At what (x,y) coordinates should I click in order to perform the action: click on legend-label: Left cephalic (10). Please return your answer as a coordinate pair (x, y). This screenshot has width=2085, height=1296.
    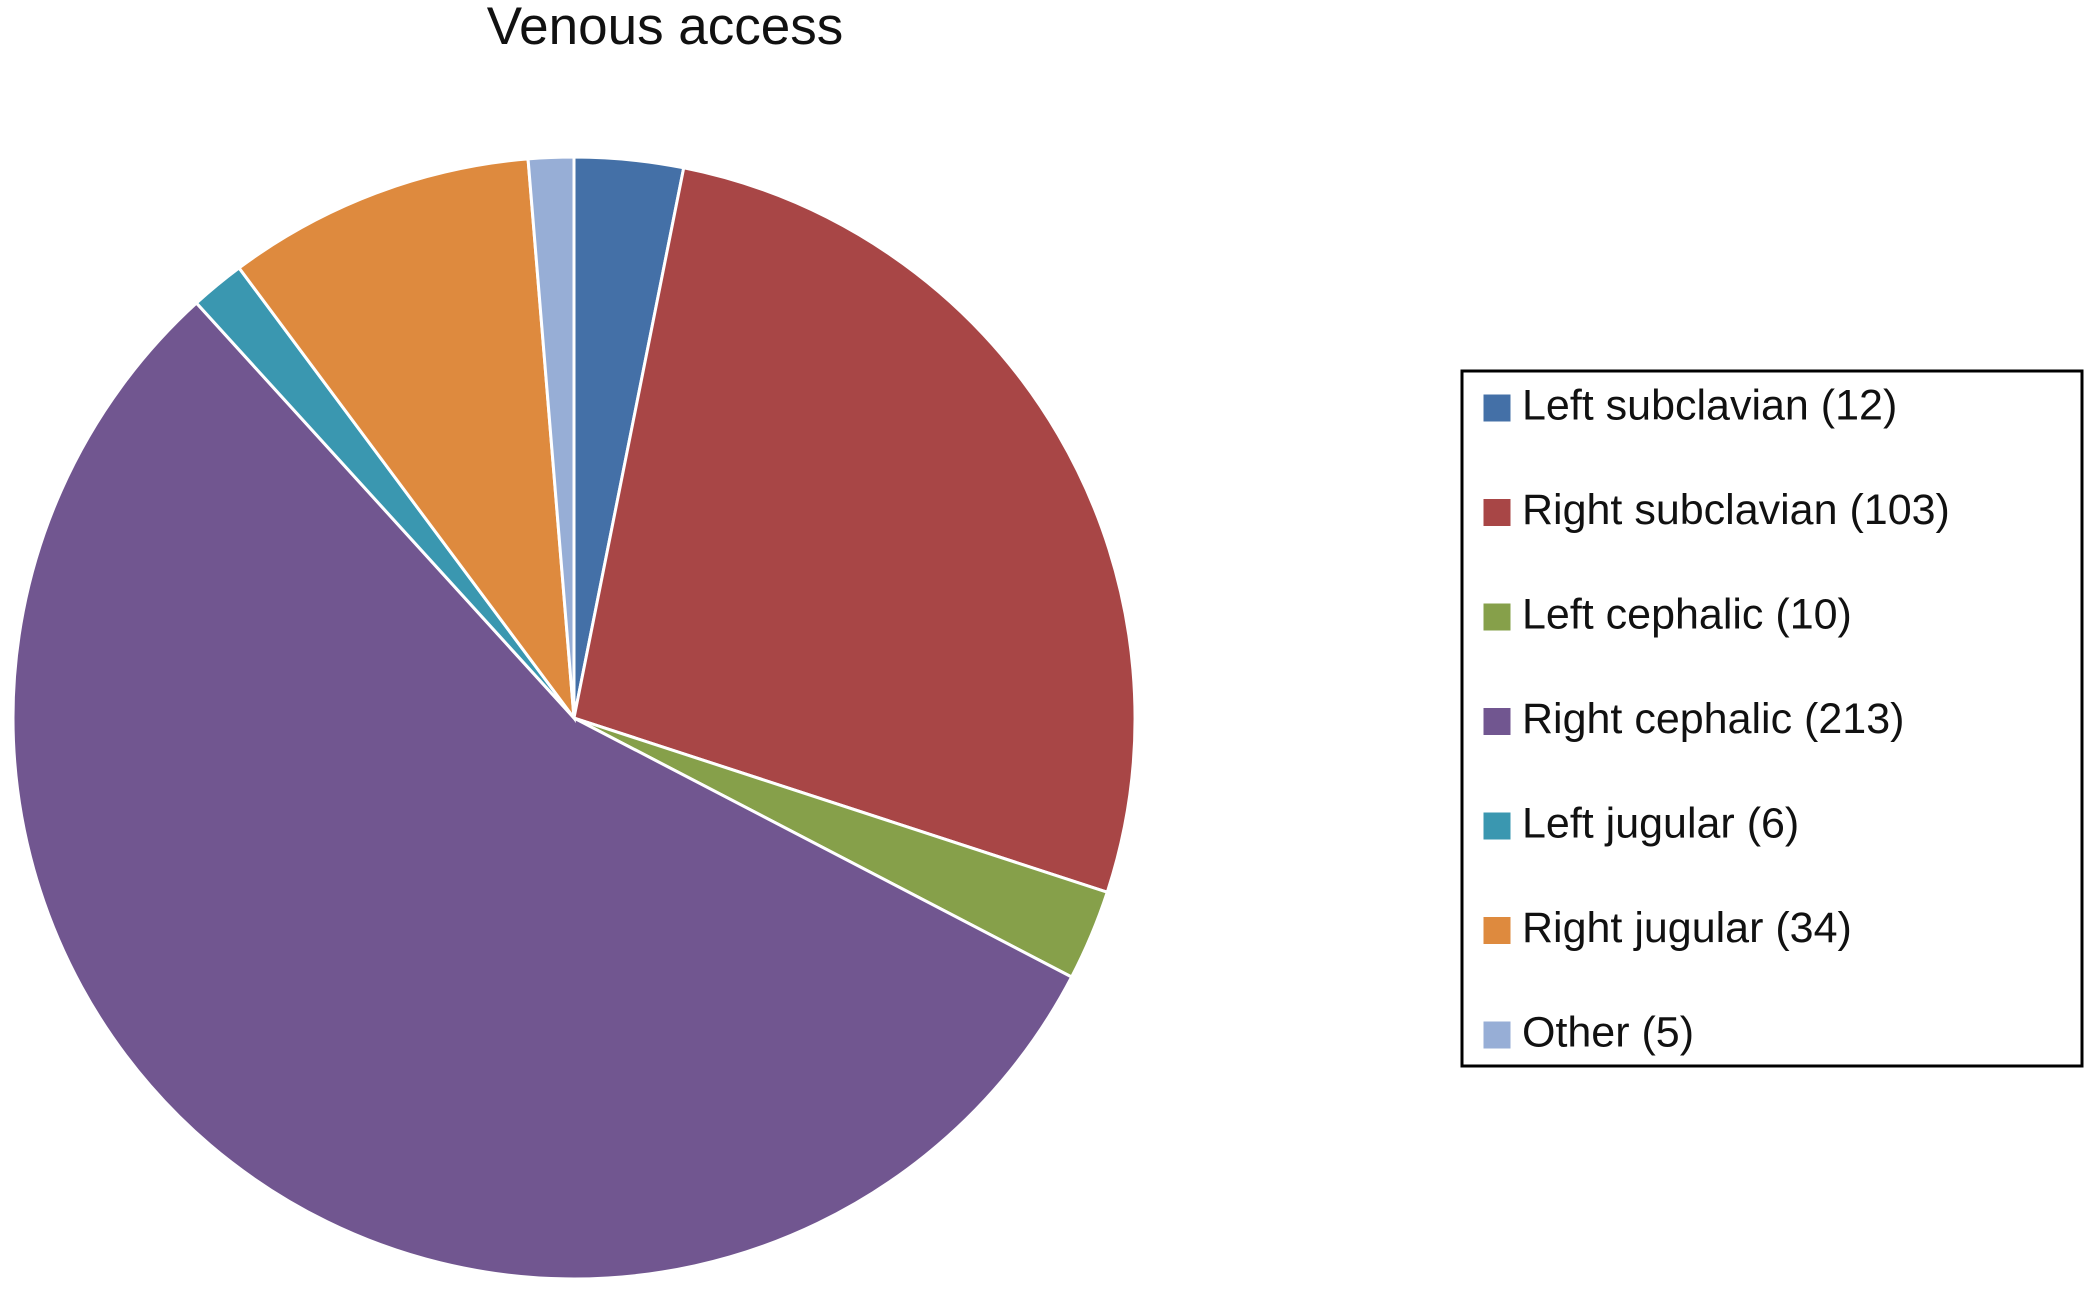
    Looking at the image, I should click on (1687, 614).